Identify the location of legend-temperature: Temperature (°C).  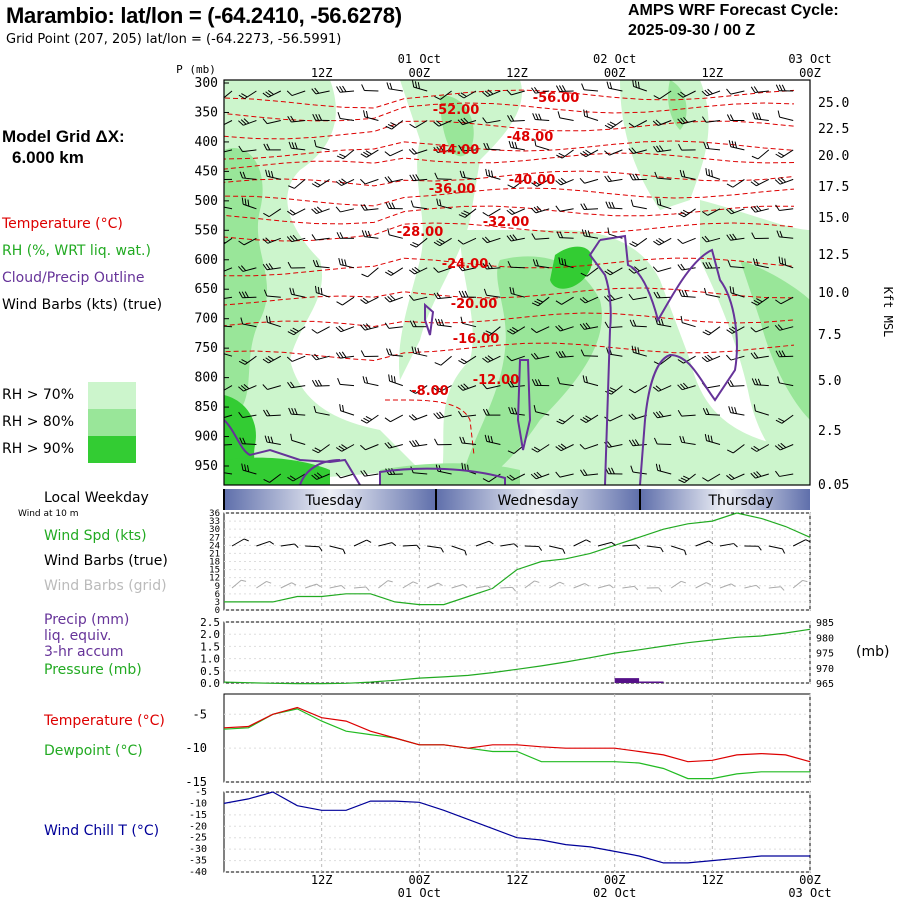
(62, 224).